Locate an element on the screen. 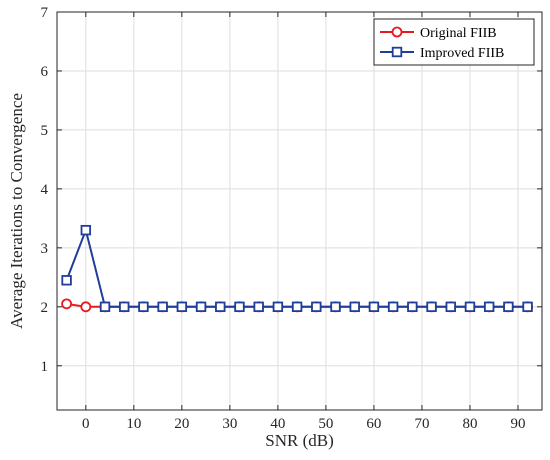 The height and width of the screenshot is (460, 550). x-tick-label: 20 is located at coordinates (181, 424).